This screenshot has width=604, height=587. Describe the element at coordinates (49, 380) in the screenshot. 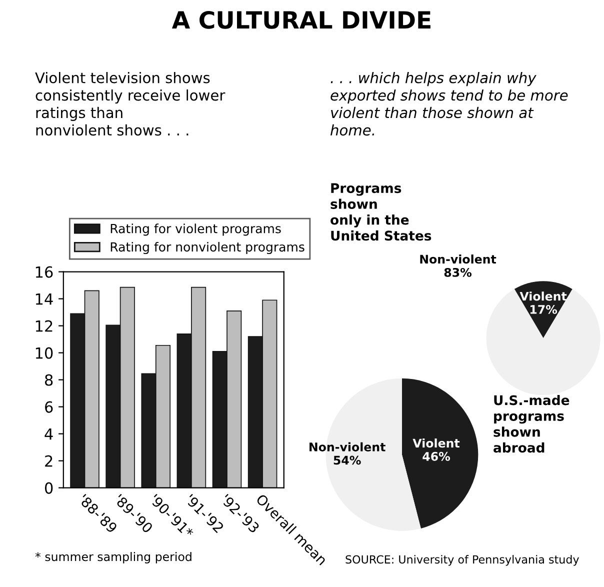

I see `y-tick-label: 8` at that location.